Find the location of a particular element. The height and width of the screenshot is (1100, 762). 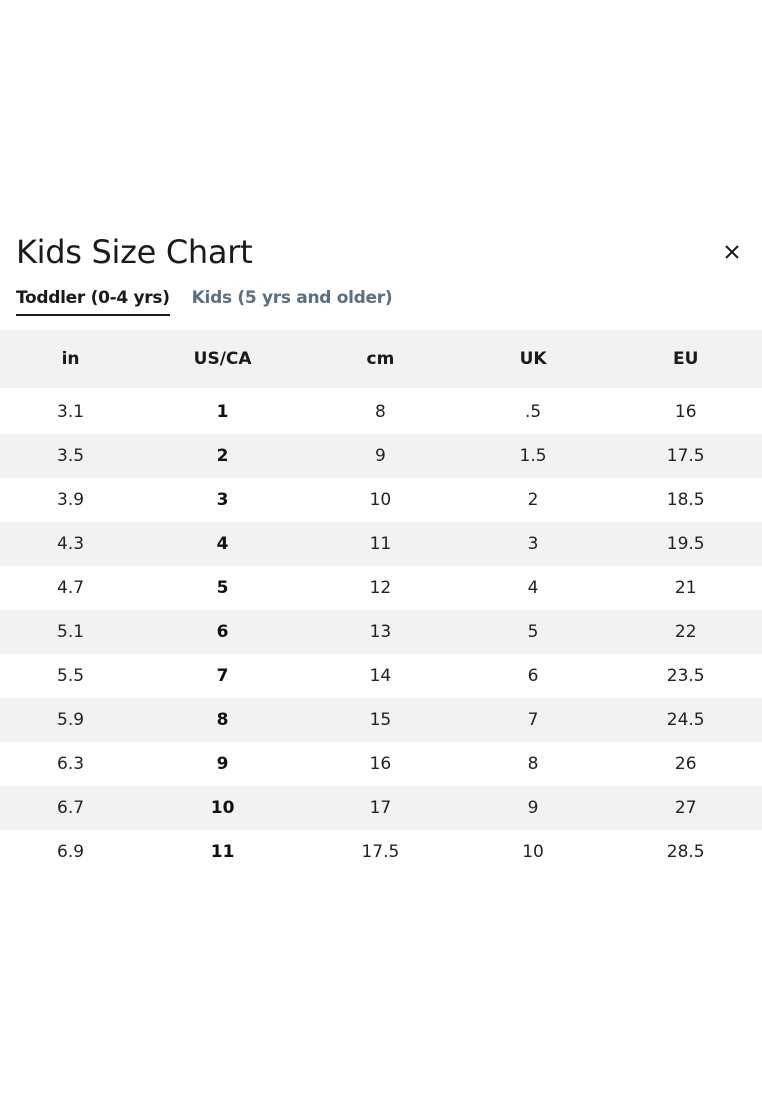

cell-cm: 16 is located at coordinates (380, 764).